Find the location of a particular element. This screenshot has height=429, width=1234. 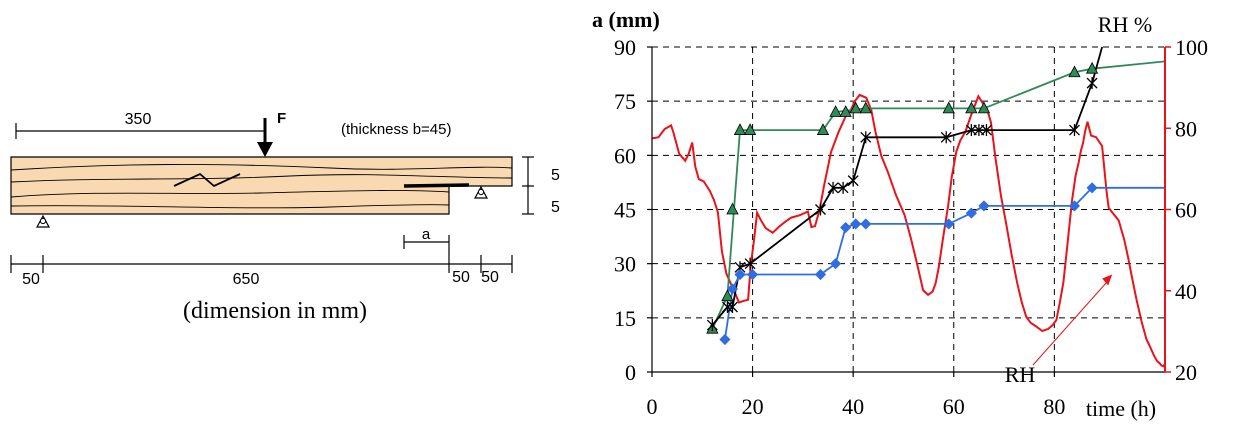

y2-tick-label: 60 is located at coordinates (1186, 210).